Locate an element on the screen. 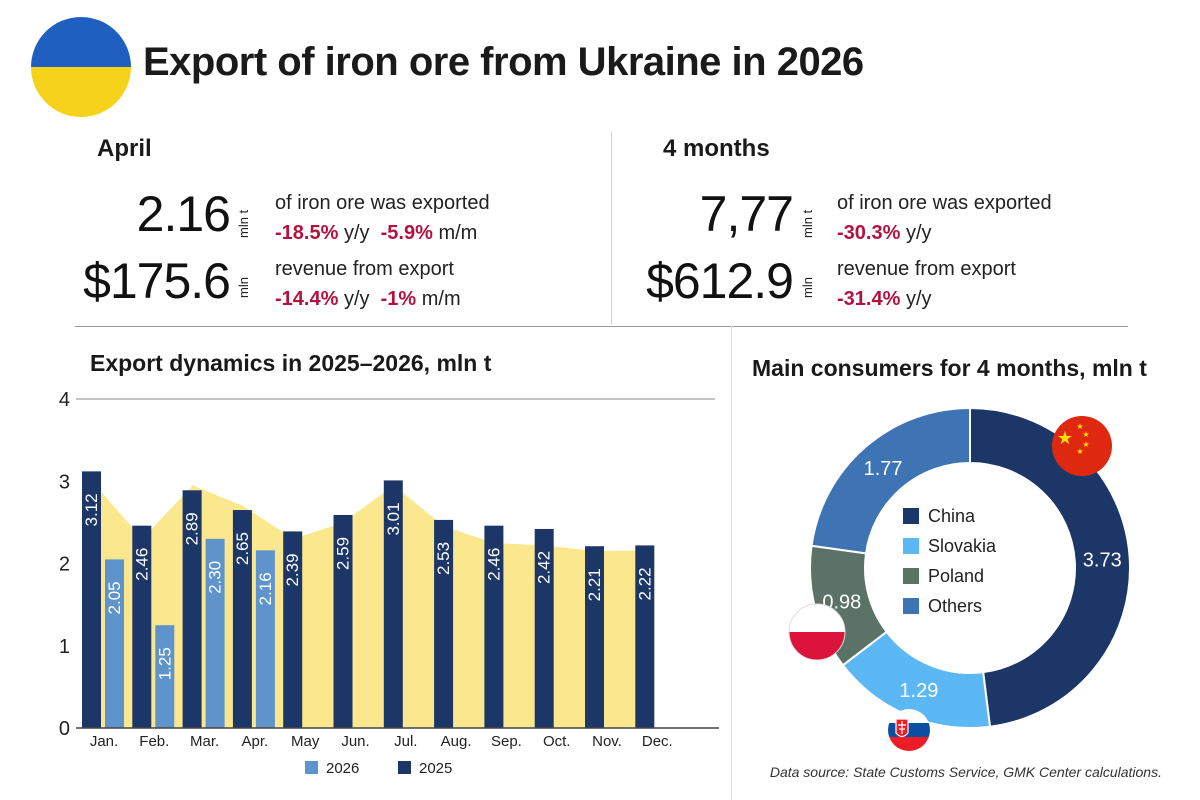  slovakia-flag-icon is located at coordinates (909, 730).